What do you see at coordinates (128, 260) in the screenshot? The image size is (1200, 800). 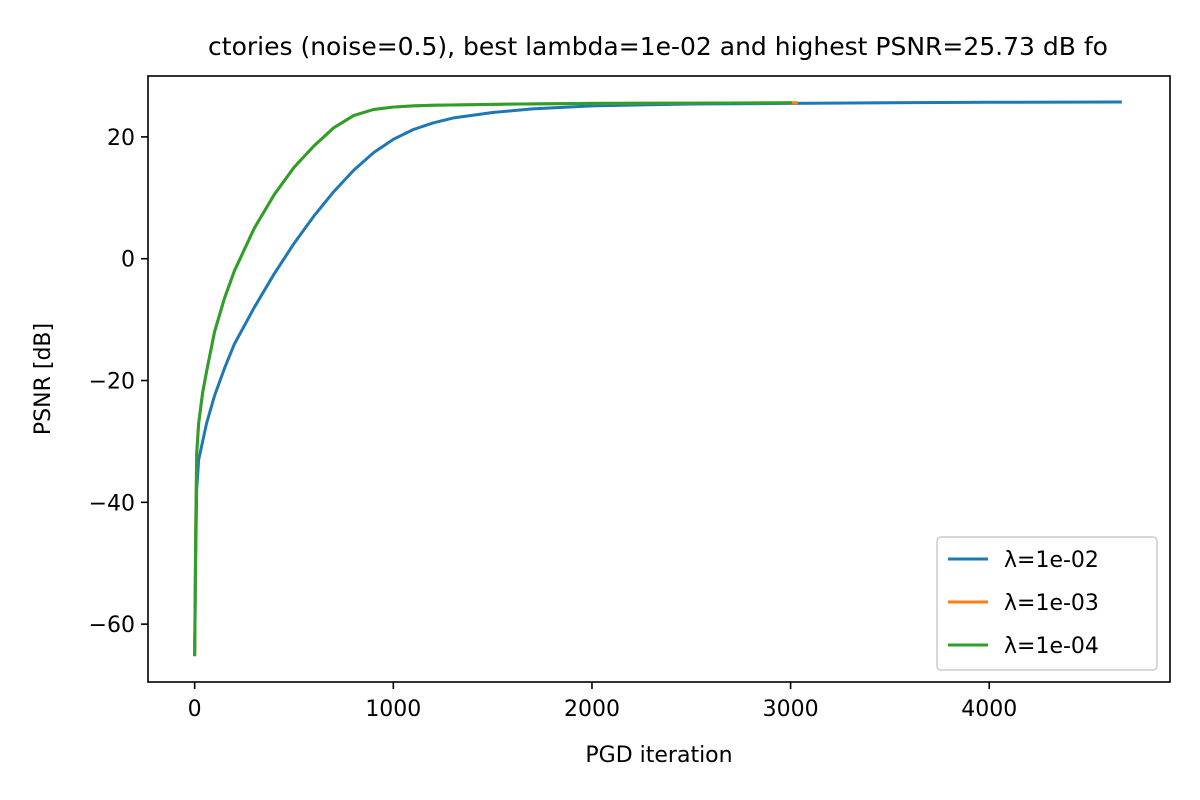 I see `y-tick-label: 0` at bounding box center [128, 260].